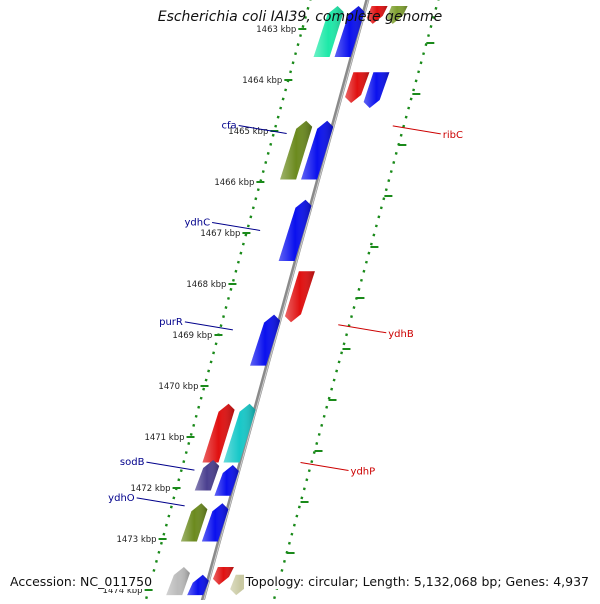  I want to click on gene-label-ribC: ribC, so click(453, 135).